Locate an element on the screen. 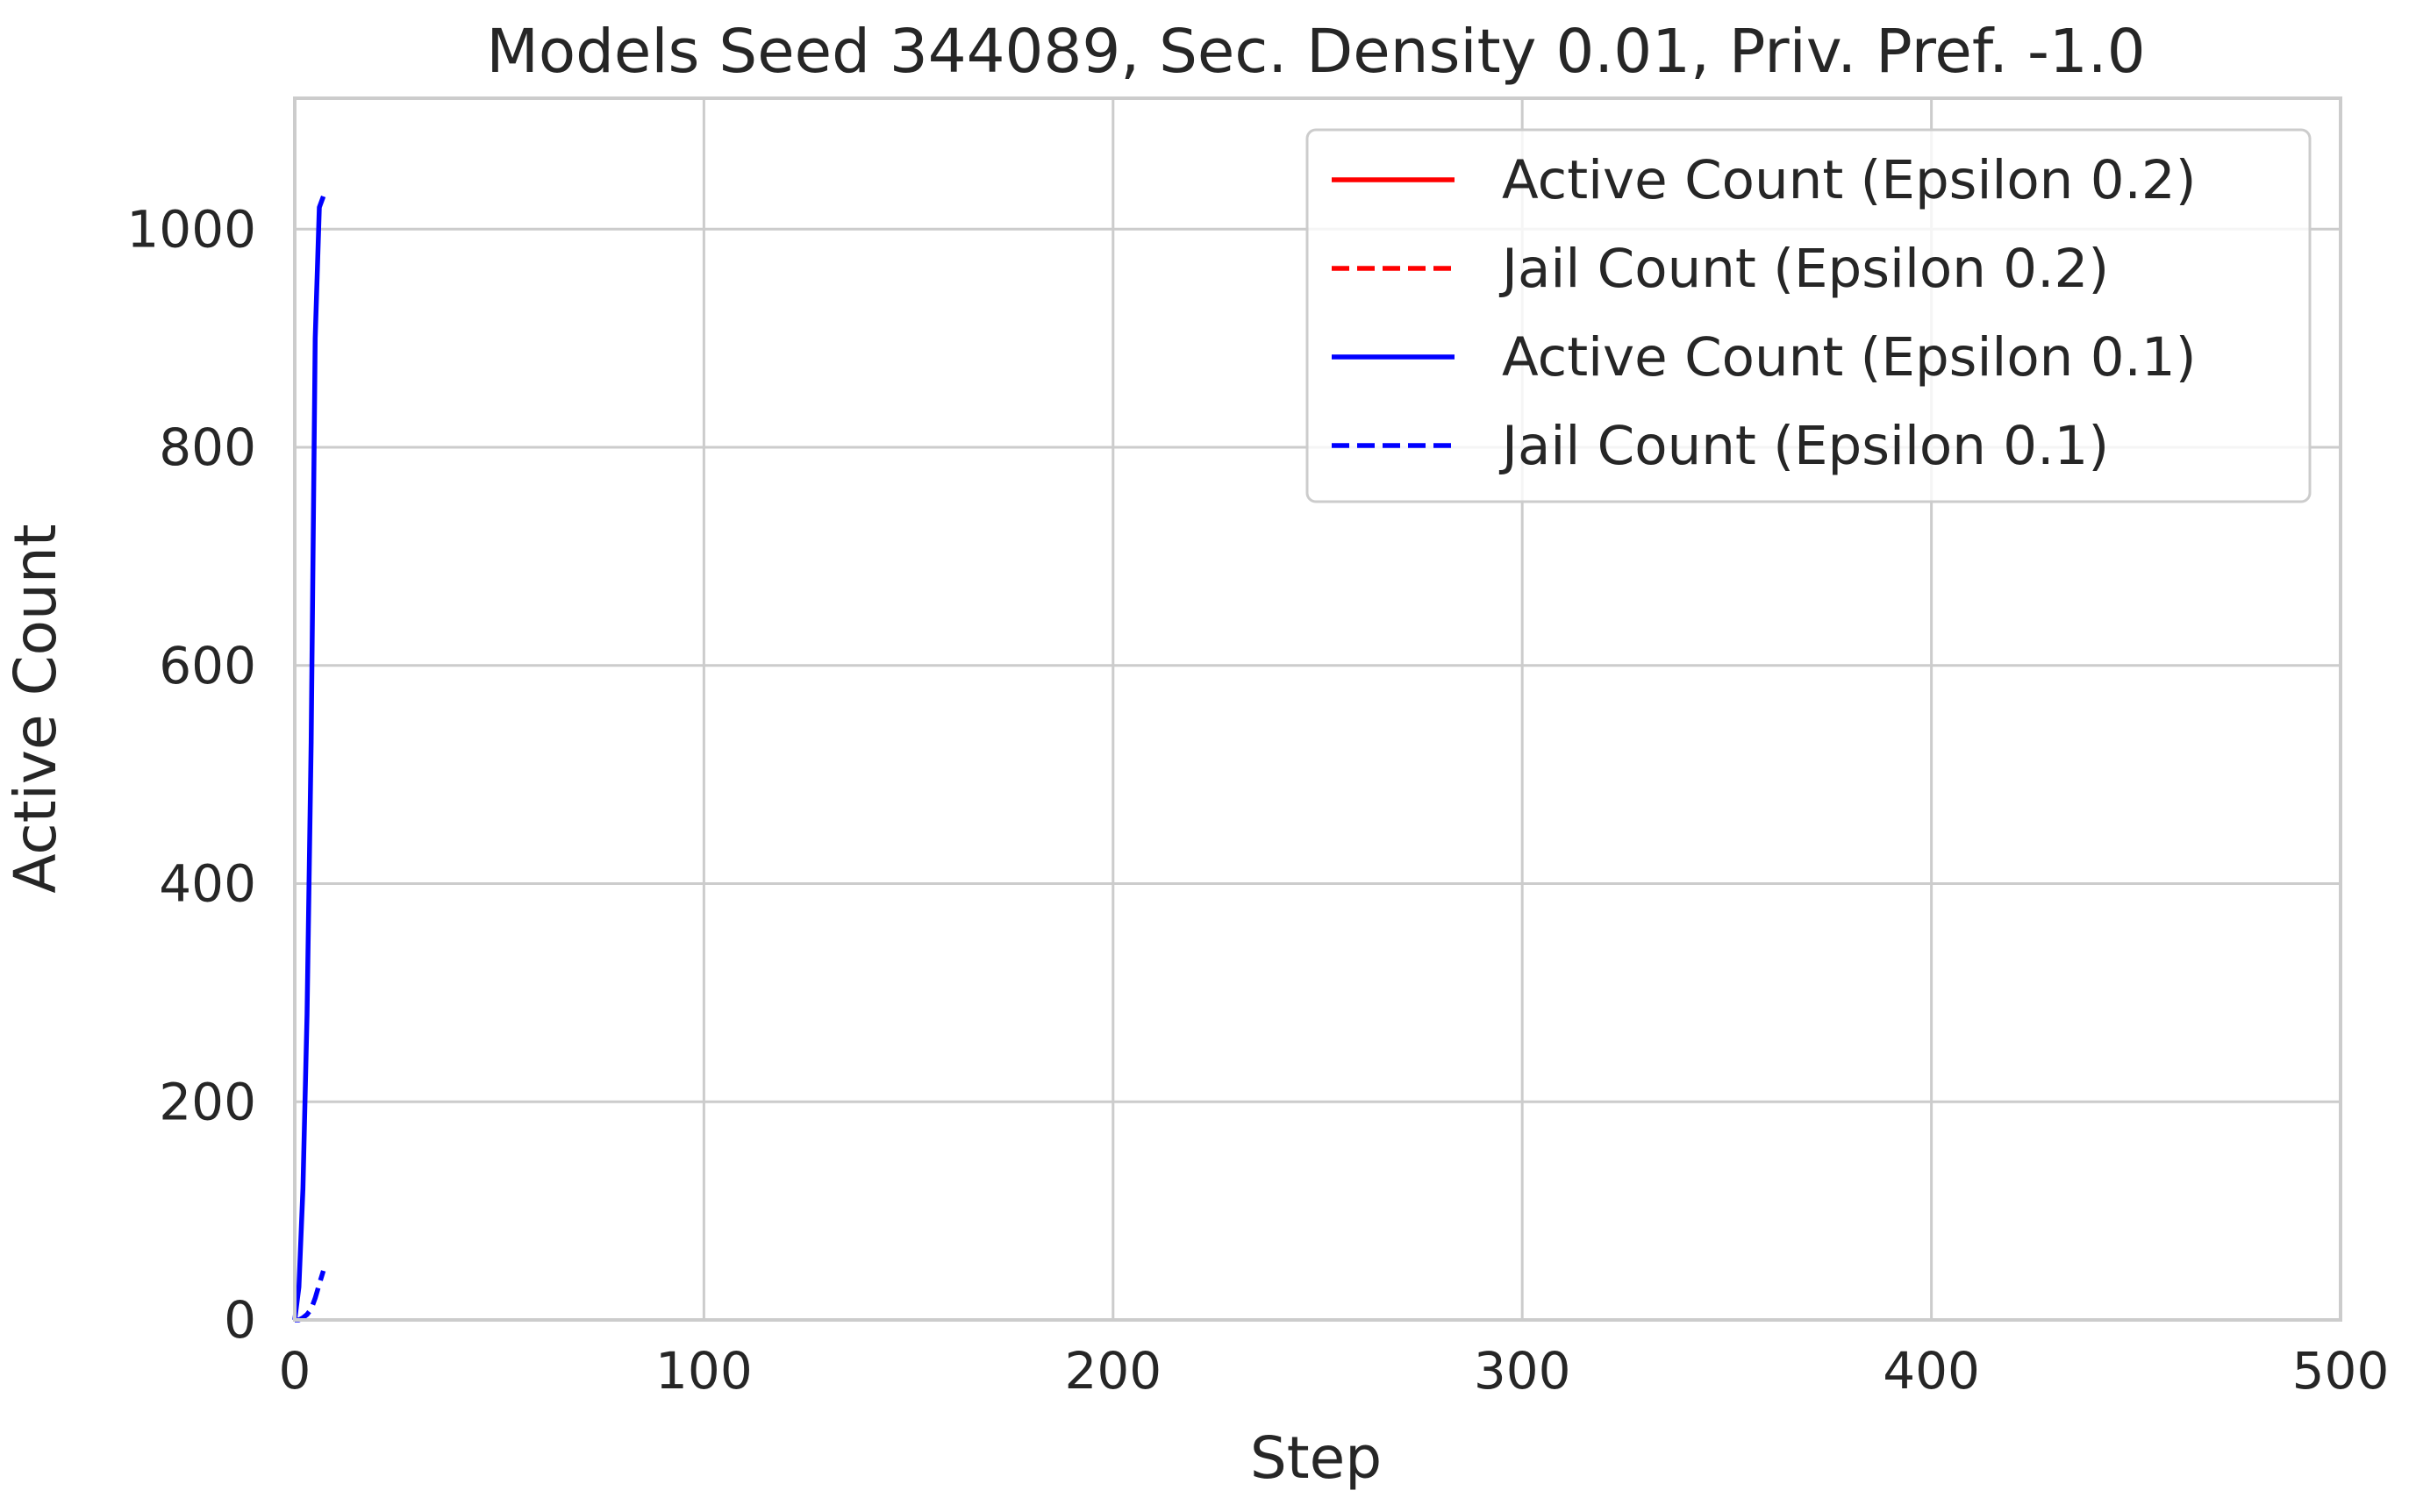 The image size is (2416, 1512). x-tick-label: 400 is located at coordinates (1932, 1371).